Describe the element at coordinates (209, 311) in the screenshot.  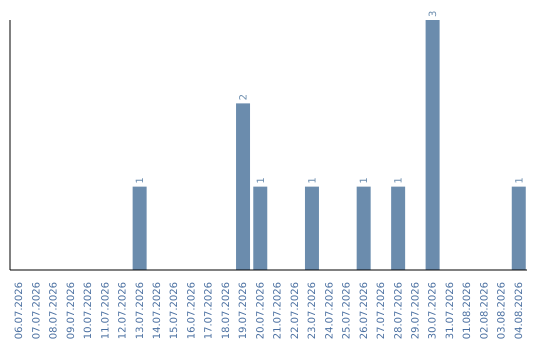
I see `x-tick-label: 17.07.2026` at that location.